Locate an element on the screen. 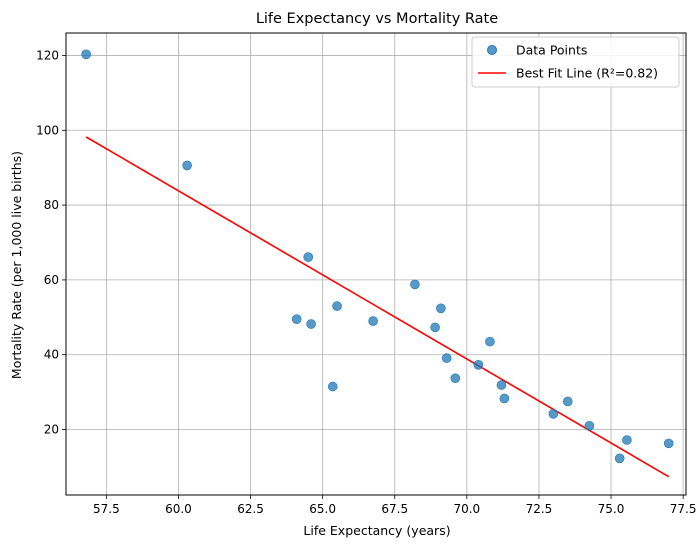  x-tick-label: 57.5 is located at coordinates (106, 509).